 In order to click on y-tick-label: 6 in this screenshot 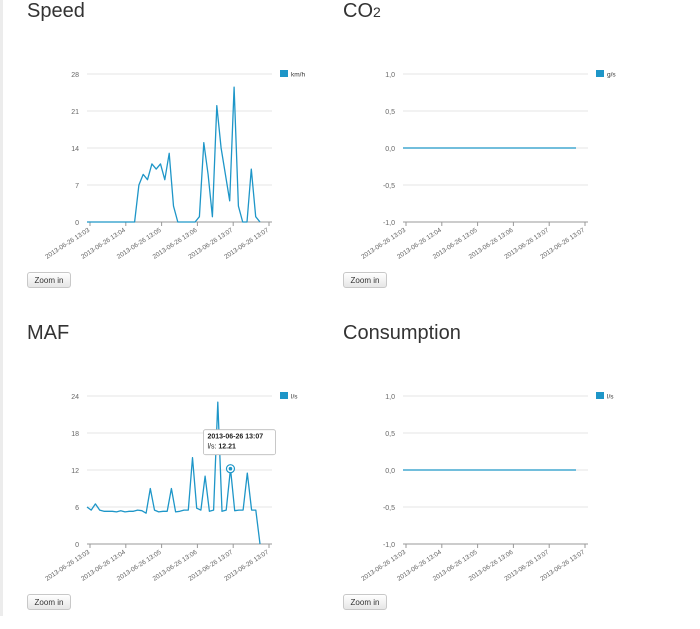, I will do `click(77, 508)`.